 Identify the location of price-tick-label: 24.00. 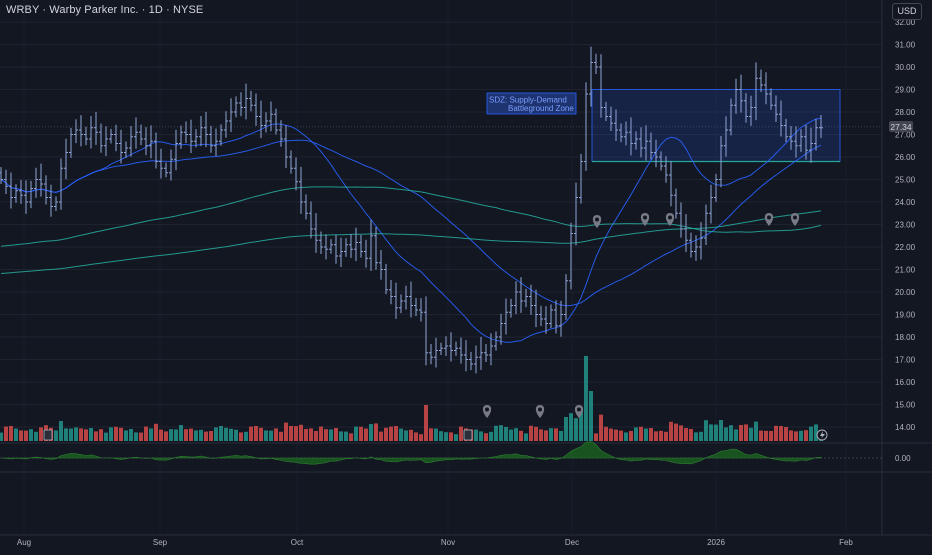
(905, 202).